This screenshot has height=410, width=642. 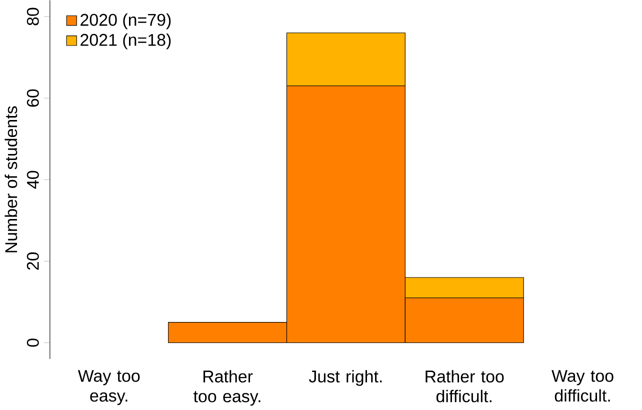 What do you see at coordinates (227, 388) in the screenshot?
I see `x-tick-label: Rather too easy.` at bounding box center [227, 388].